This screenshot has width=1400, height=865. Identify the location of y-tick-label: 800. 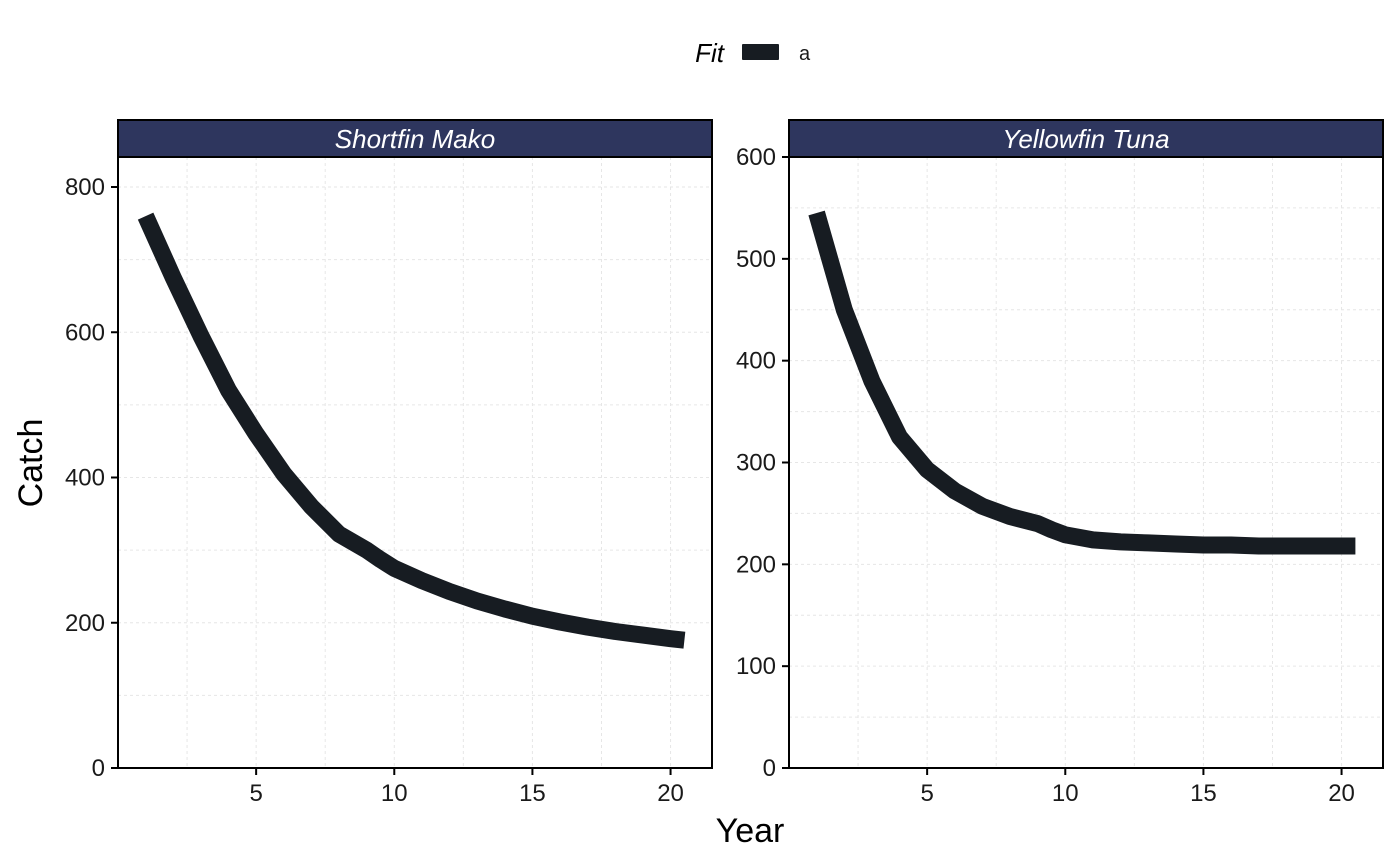
(85, 187).